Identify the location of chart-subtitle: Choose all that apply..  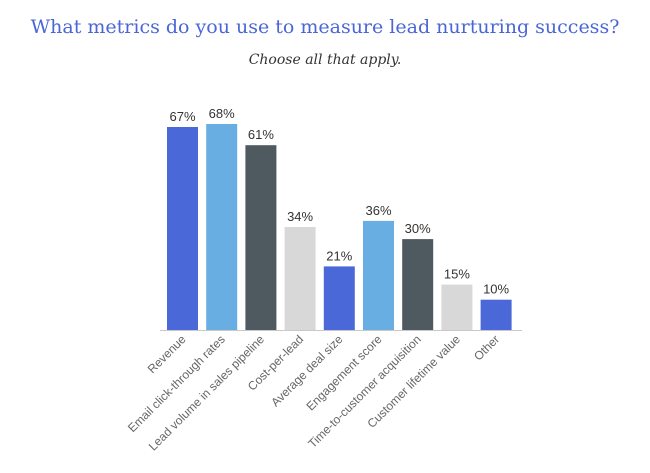
(325, 60).